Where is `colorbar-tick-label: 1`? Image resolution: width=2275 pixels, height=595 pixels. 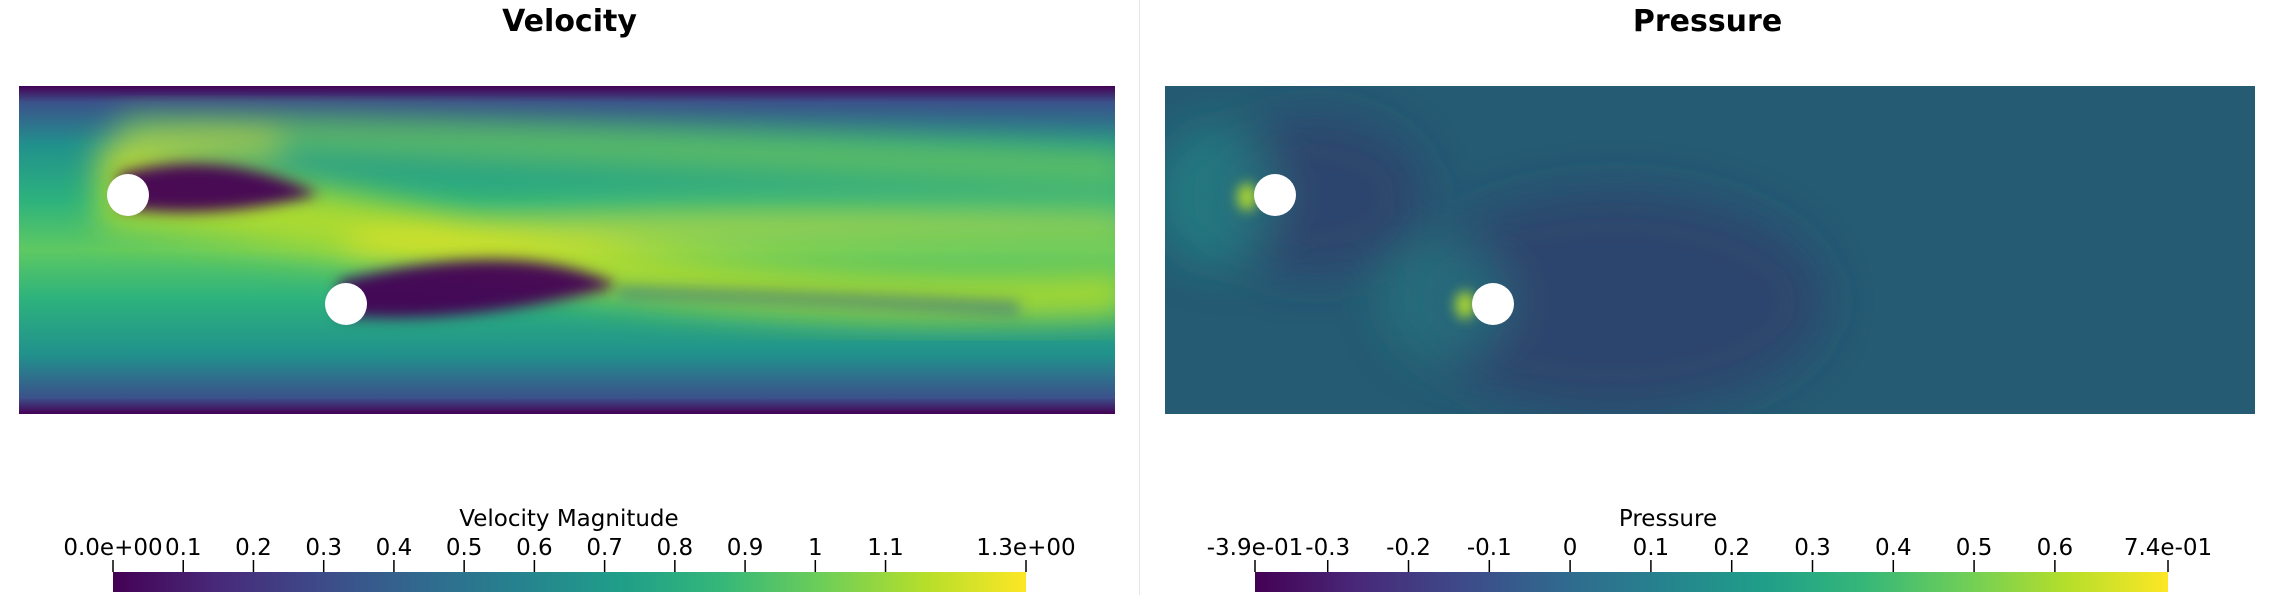 colorbar-tick-label: 1 is located at coordinates (815, 548).